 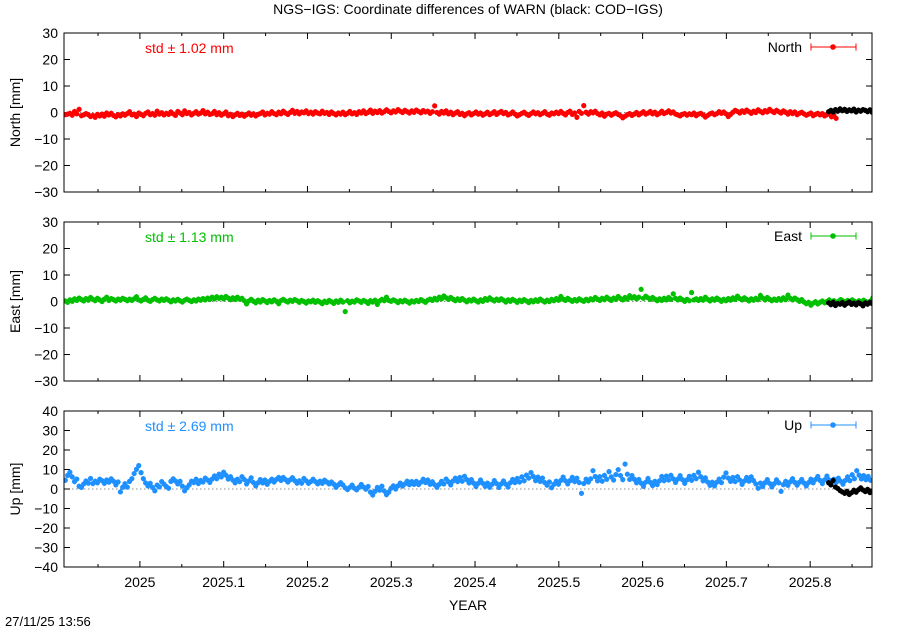 I want to click on x-axis-label: YEAR, so click(x=468, y=605).